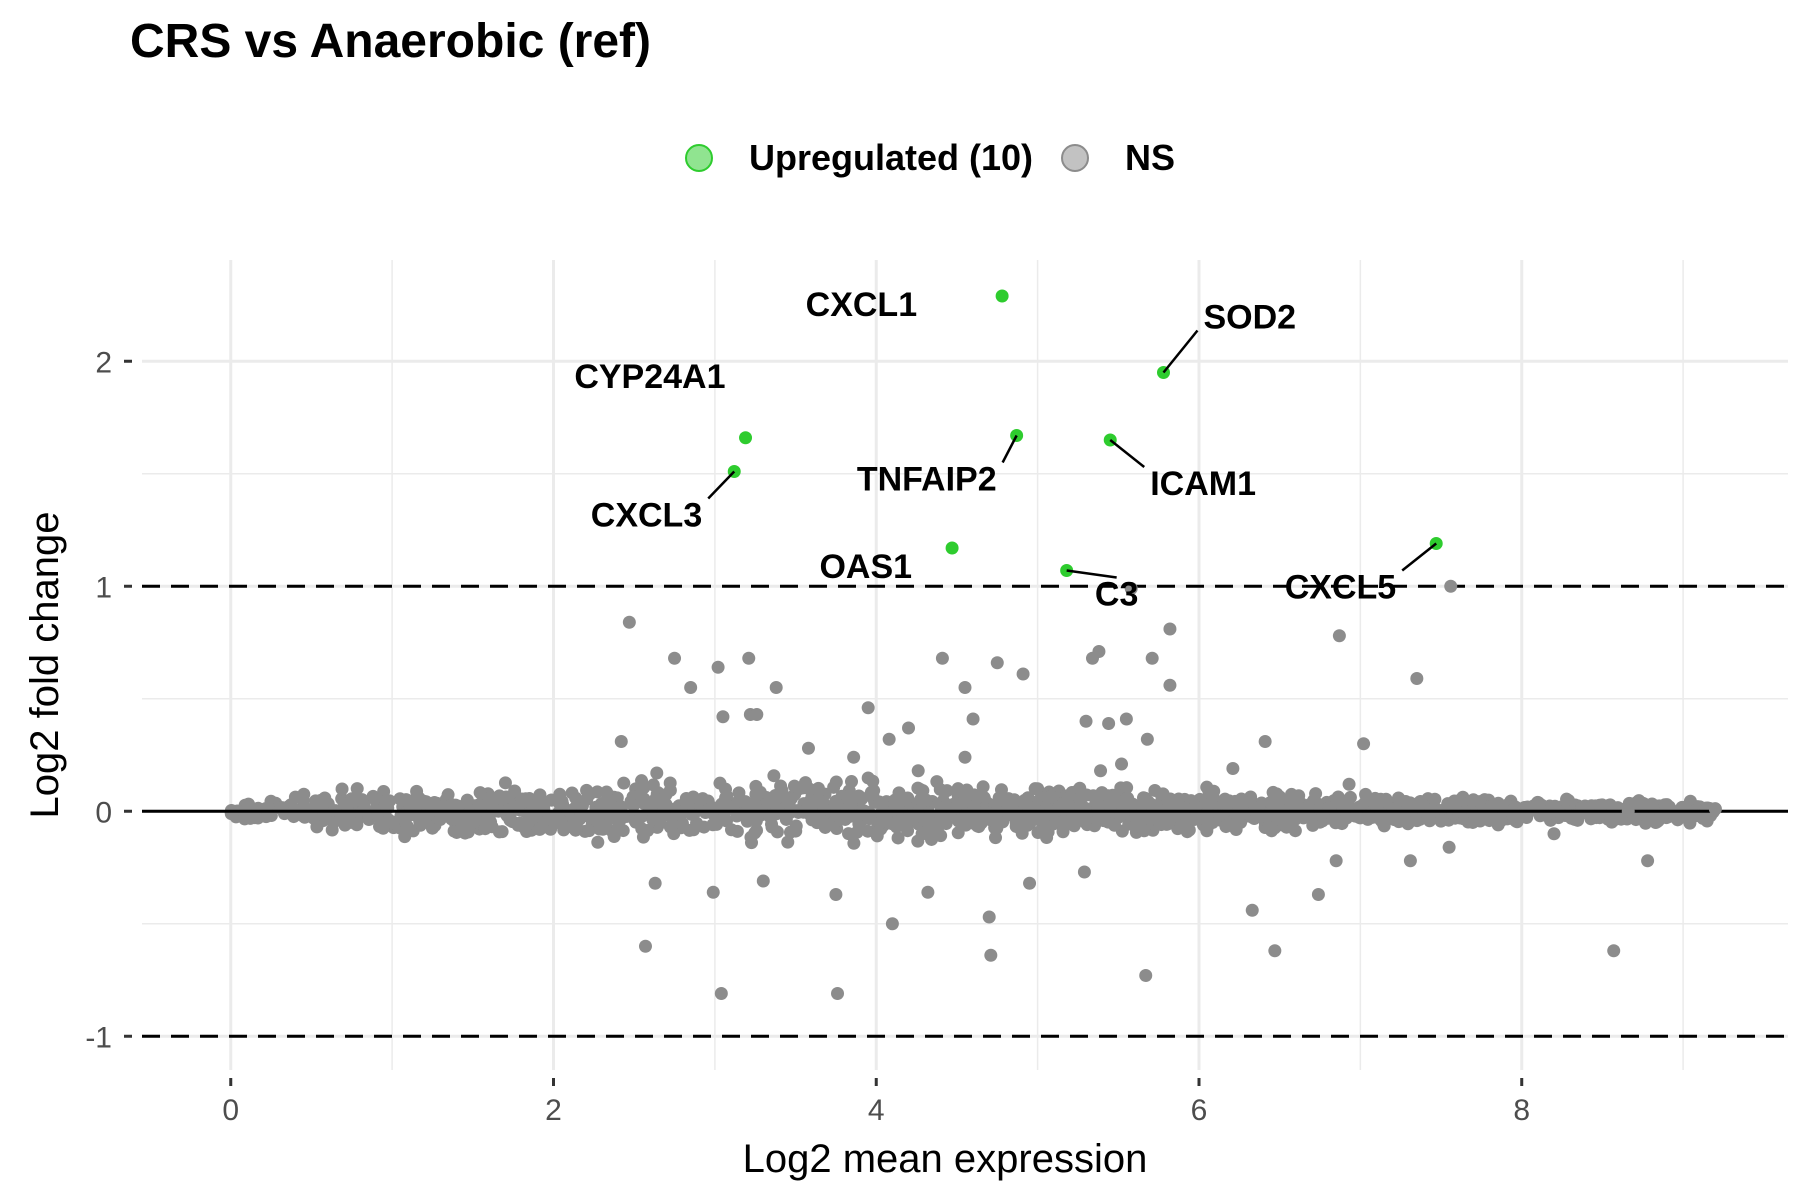 This screenshot has width=1800, height=1200. I want to click on gene-label: SOD2, so click(1249, 318).